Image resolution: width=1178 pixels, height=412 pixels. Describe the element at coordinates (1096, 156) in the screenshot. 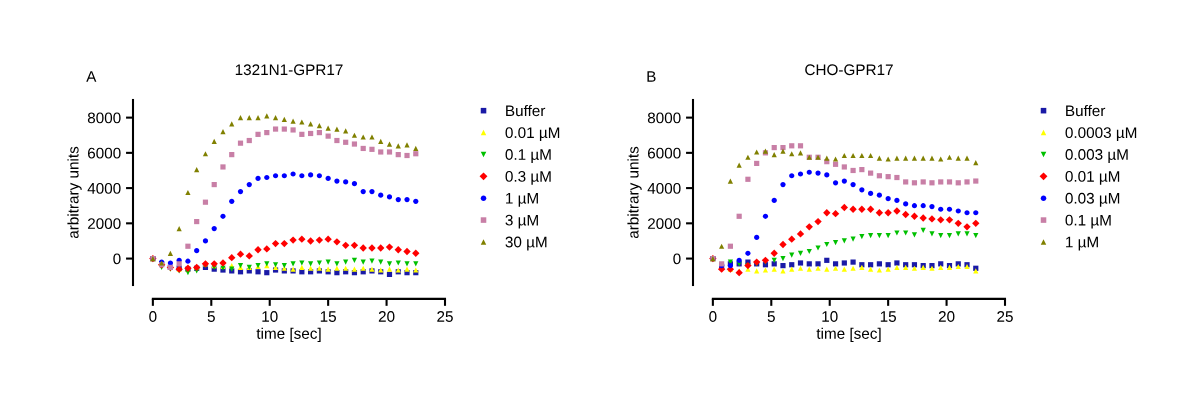

I see `legend-label: 0.003 µM` at that location.